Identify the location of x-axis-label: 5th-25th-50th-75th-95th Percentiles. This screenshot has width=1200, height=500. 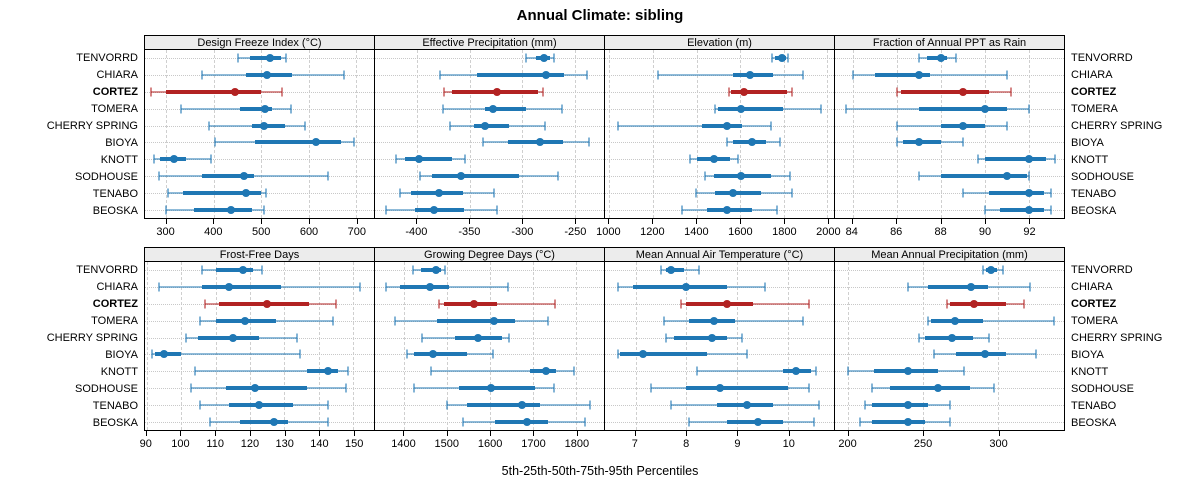
(600, 471).